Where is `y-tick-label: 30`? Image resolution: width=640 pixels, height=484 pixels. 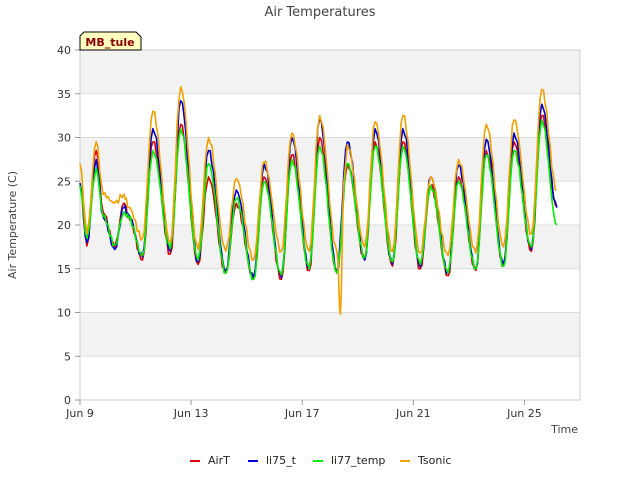
y-tick-label: 30 is located at coordinates (64, 138).